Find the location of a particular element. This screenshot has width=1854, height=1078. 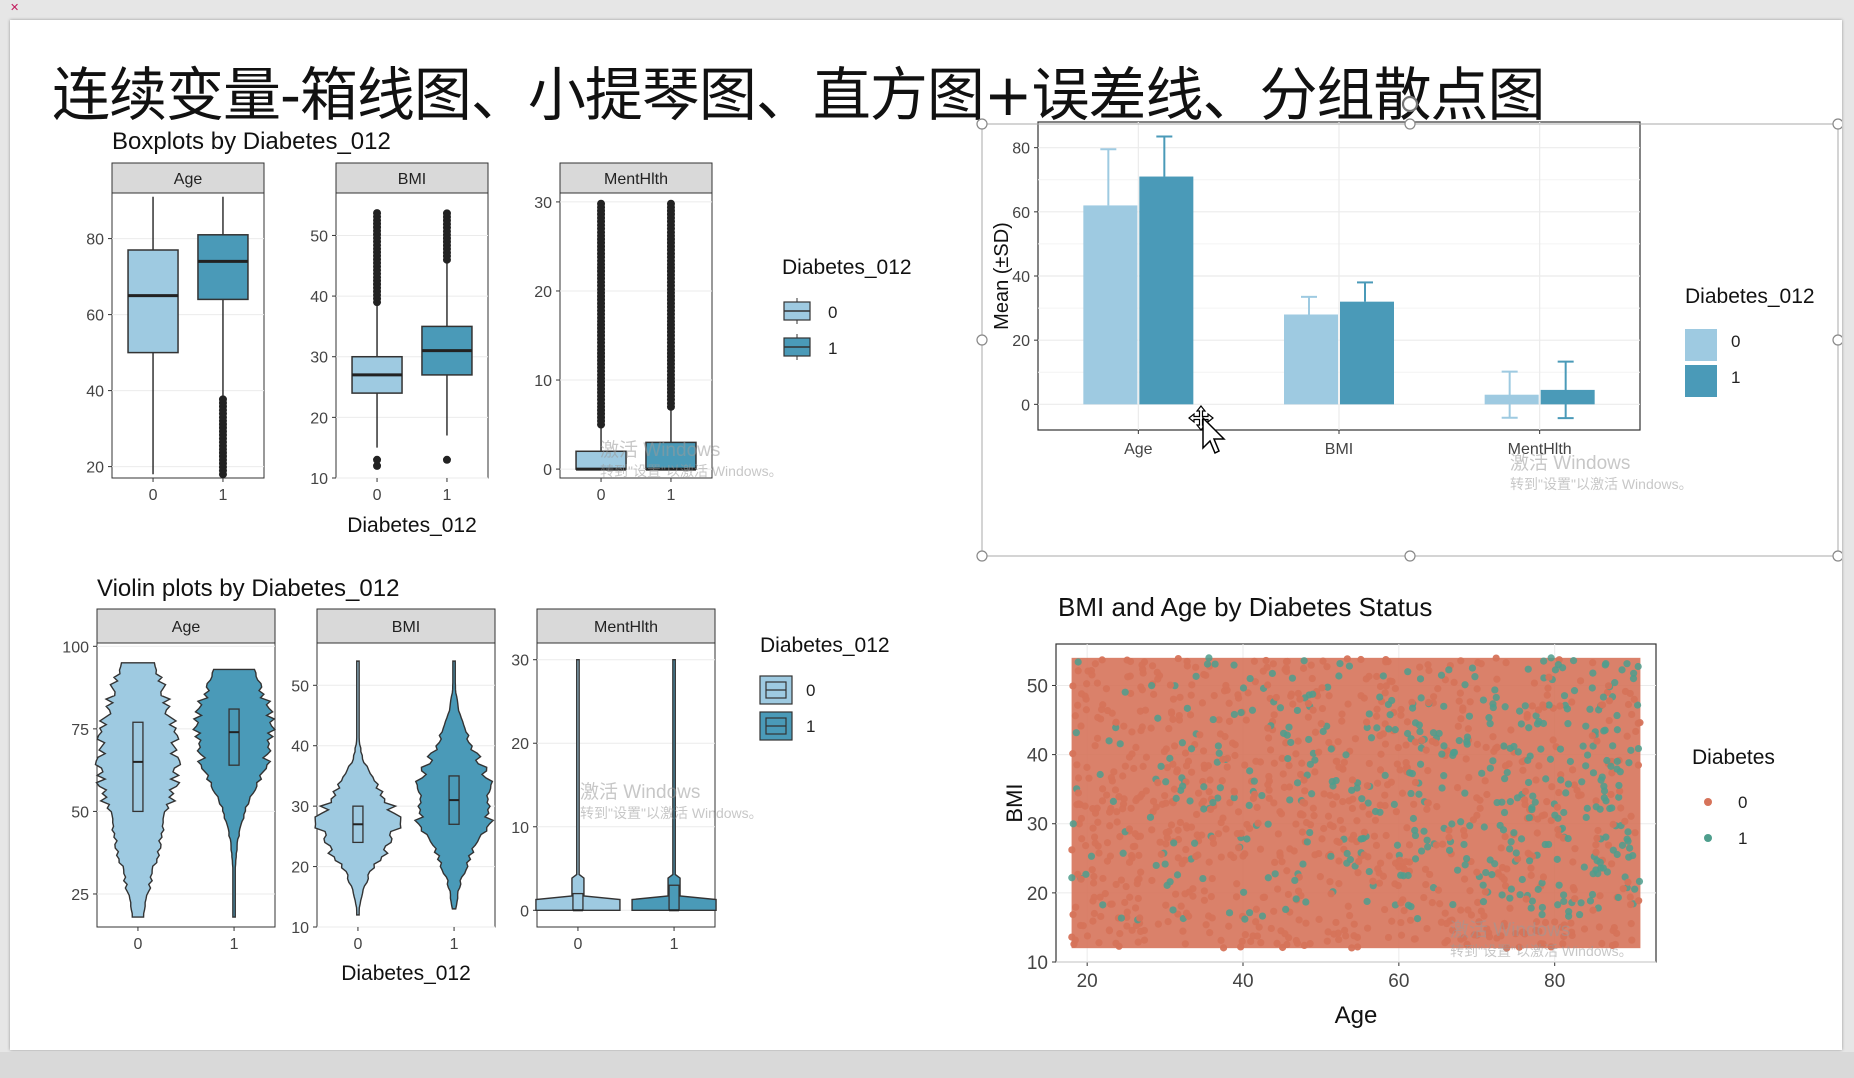

legend-title: Diabetes_012 is located at coordinates (847, 267).